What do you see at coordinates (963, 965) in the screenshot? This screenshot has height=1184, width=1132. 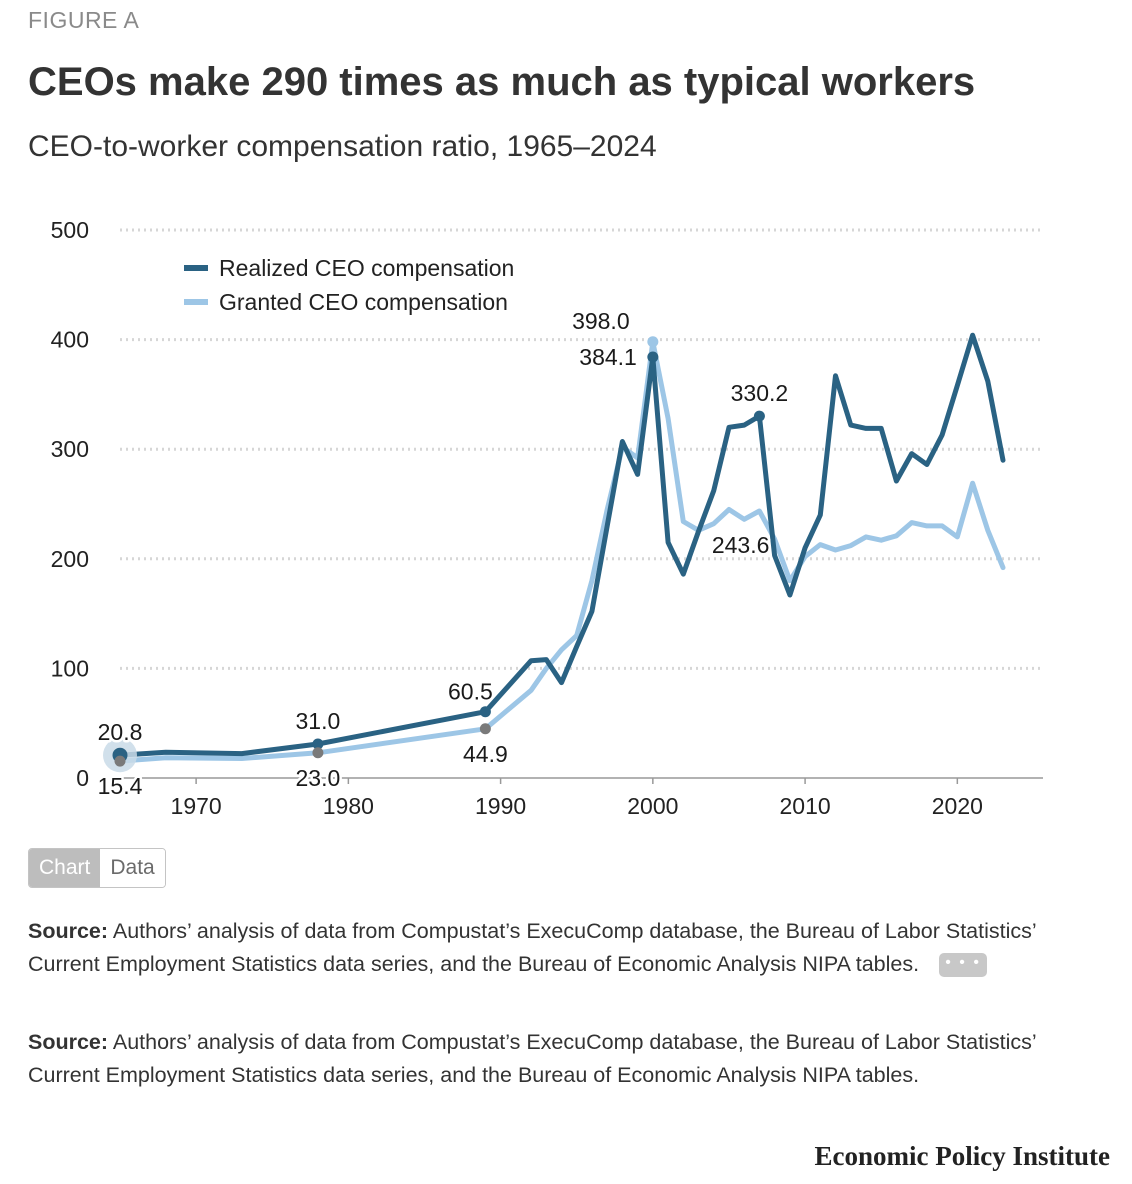 I see `expand-source-button: • • •` at bounding box center [963, 965].